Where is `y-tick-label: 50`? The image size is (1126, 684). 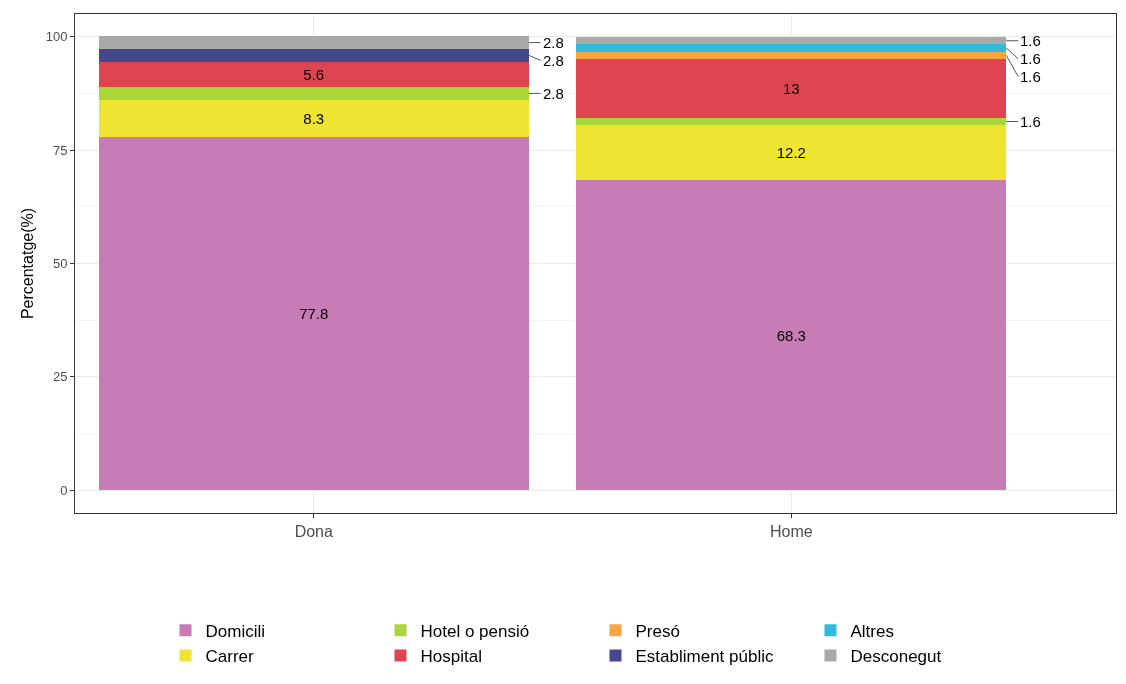 y-tick-label: 50 is located at coordinates (60, 264).